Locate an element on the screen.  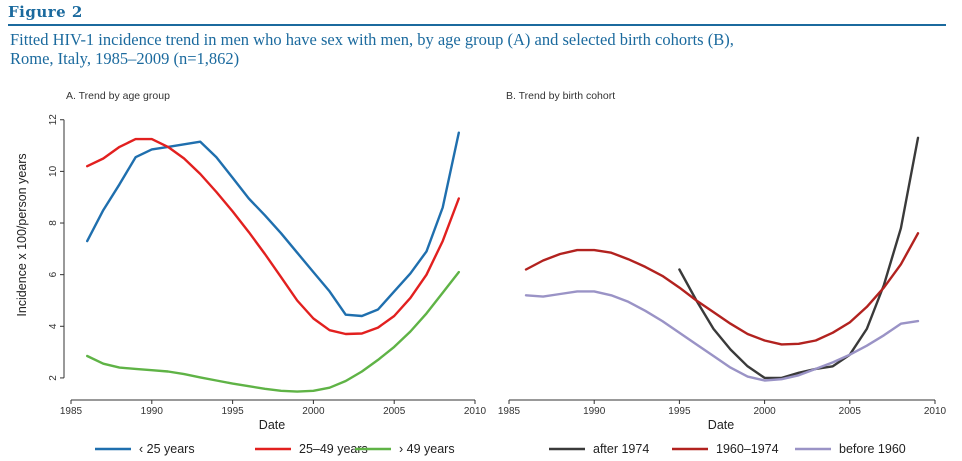
caption-line-2: Rome, Italy, 1985–2009 (n=1,862) is located at coordinates (125, 58).